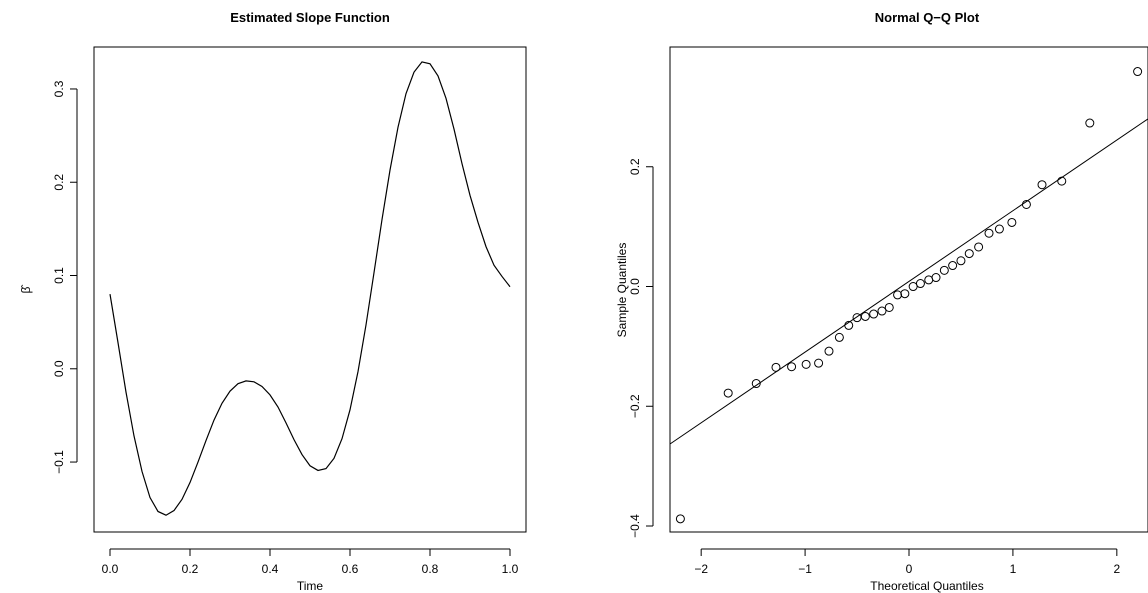  I want to click on y-axis-title: Sample Quantiles, so click(622, 290).